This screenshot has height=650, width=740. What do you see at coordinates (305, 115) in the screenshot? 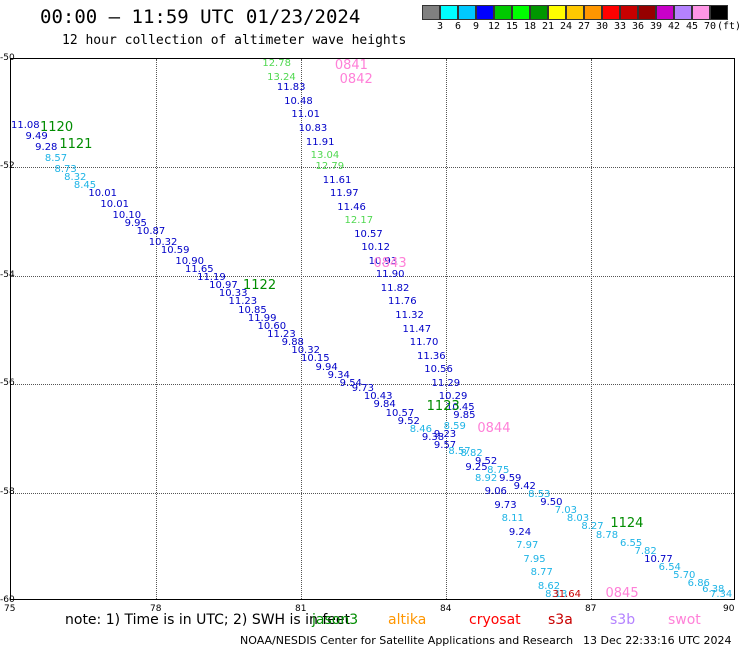
I see `wave-height-value: 11.01` at bounding box center [305, 115].